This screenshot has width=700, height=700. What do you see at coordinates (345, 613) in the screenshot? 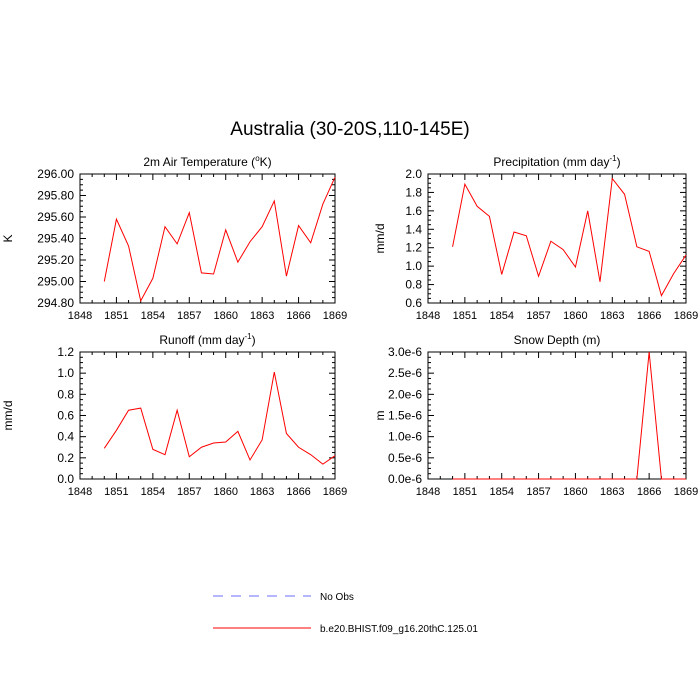
I see `legend: No Obs b.e20.BHIST.f09_g16.20thC.125.01` at bounding box center [345, 613].